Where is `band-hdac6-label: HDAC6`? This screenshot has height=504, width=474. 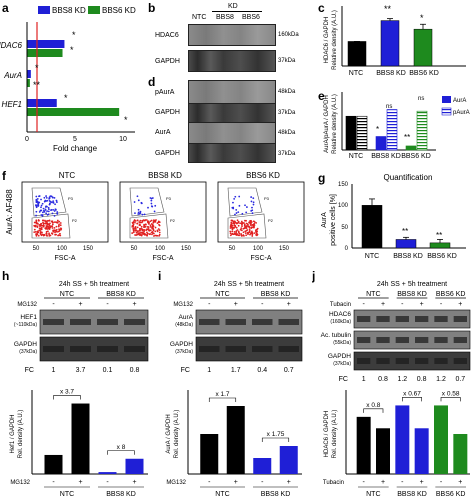 band-hdac6-label: HDAC6 is located at coordinates (167, 35).